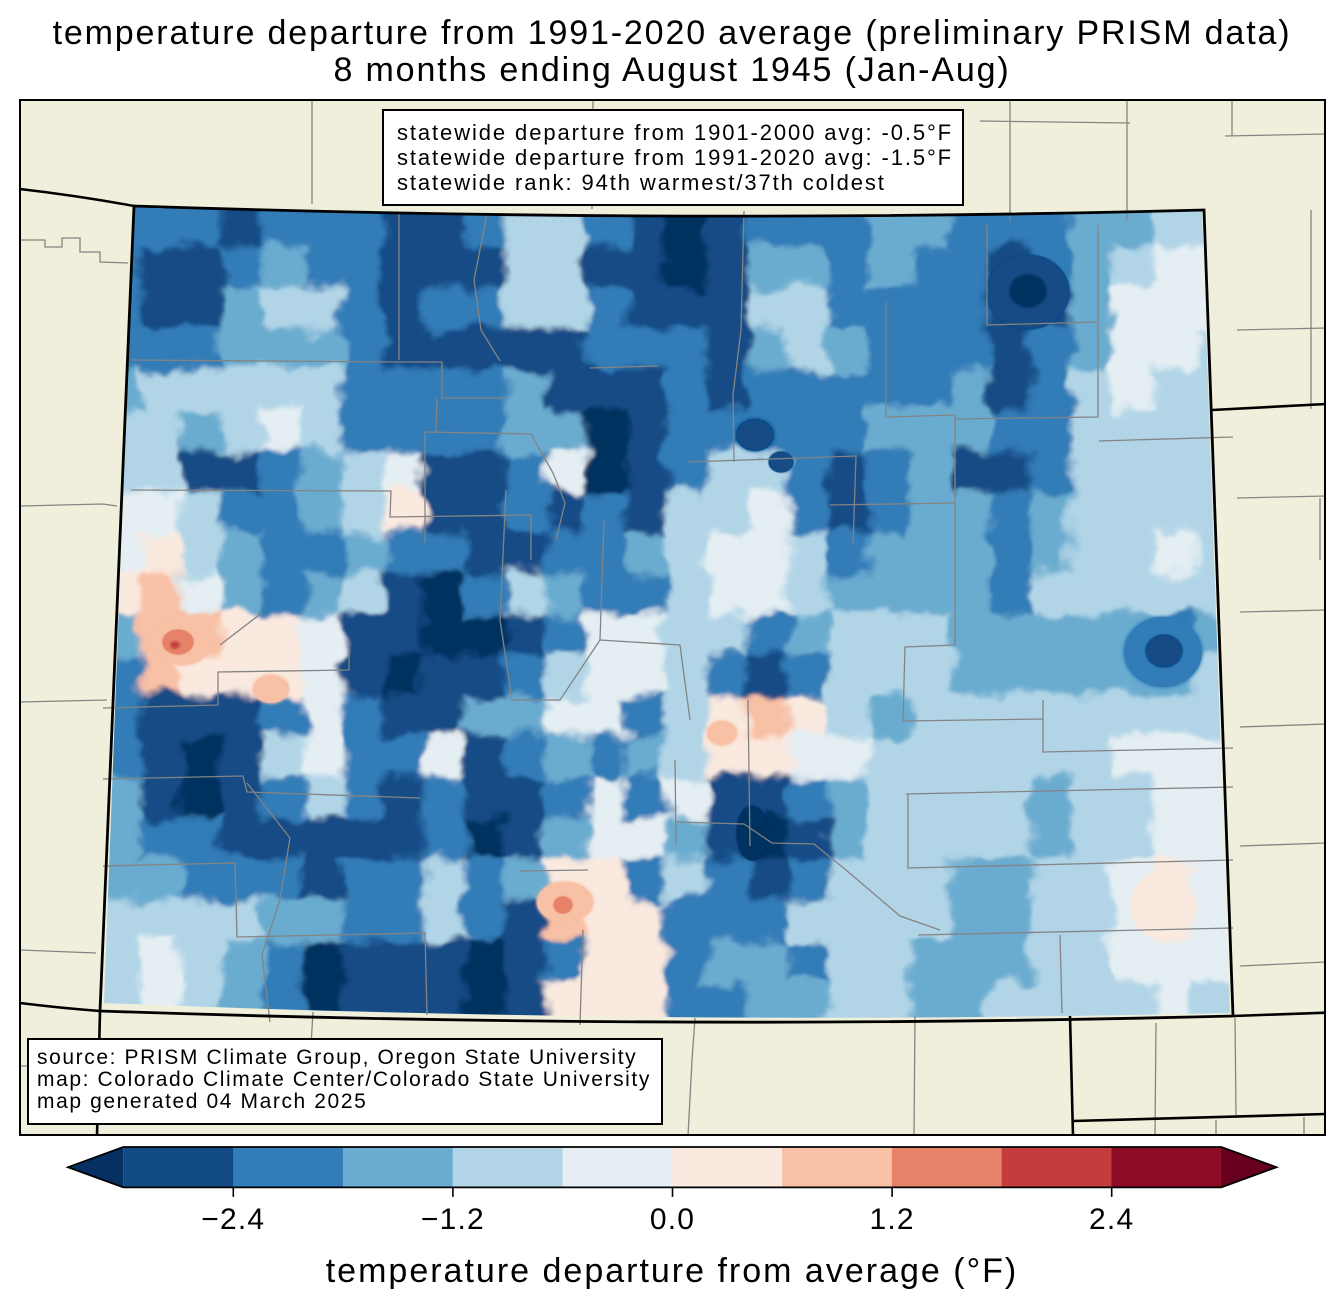  Describe the element at coordinates (233, 1219) in the screenshot. I see `svg-text: −2.4` at that location.